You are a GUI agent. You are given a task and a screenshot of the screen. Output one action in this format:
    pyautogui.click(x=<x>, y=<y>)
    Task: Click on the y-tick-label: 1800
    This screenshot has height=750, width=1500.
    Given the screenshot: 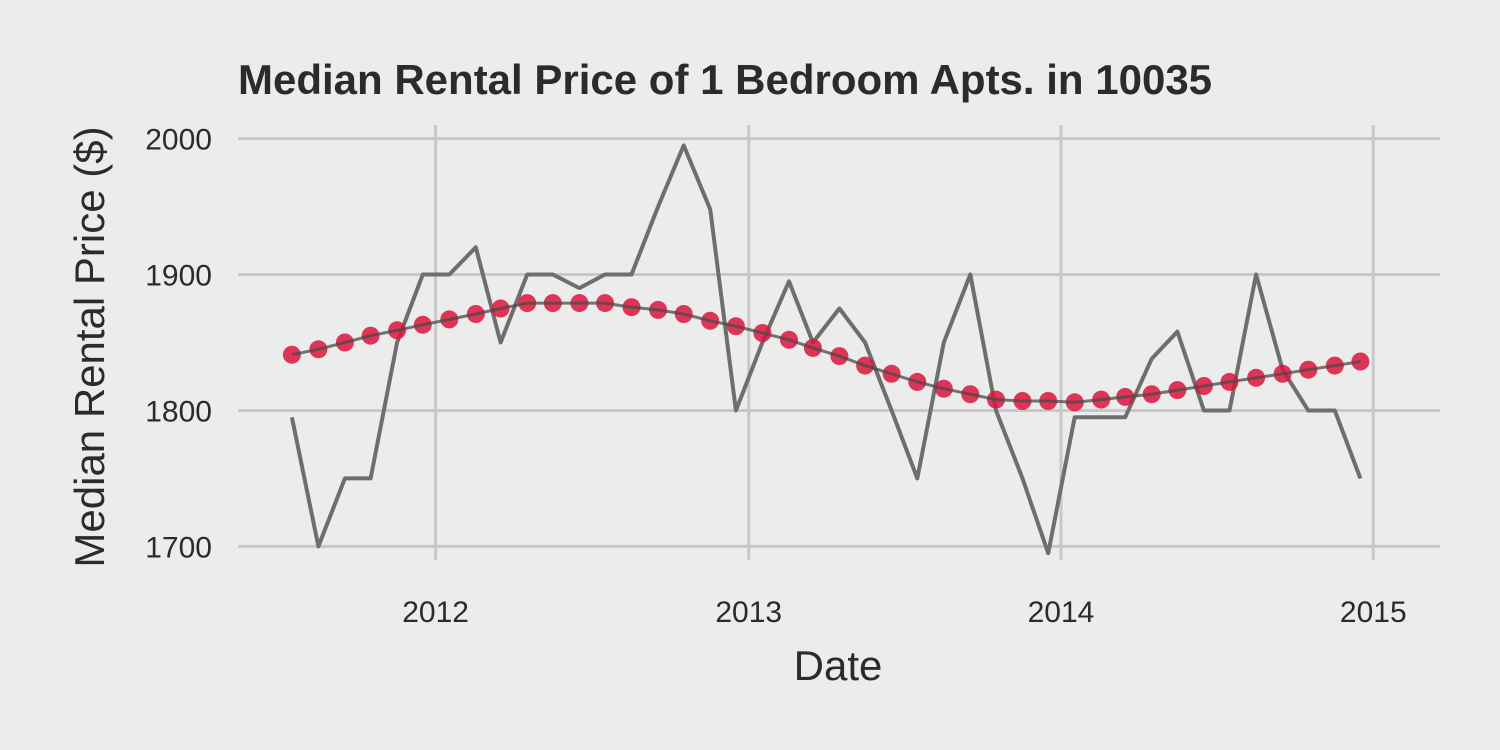 What is the action you would take?
    pyautogui.click(x=178, y=411)
    